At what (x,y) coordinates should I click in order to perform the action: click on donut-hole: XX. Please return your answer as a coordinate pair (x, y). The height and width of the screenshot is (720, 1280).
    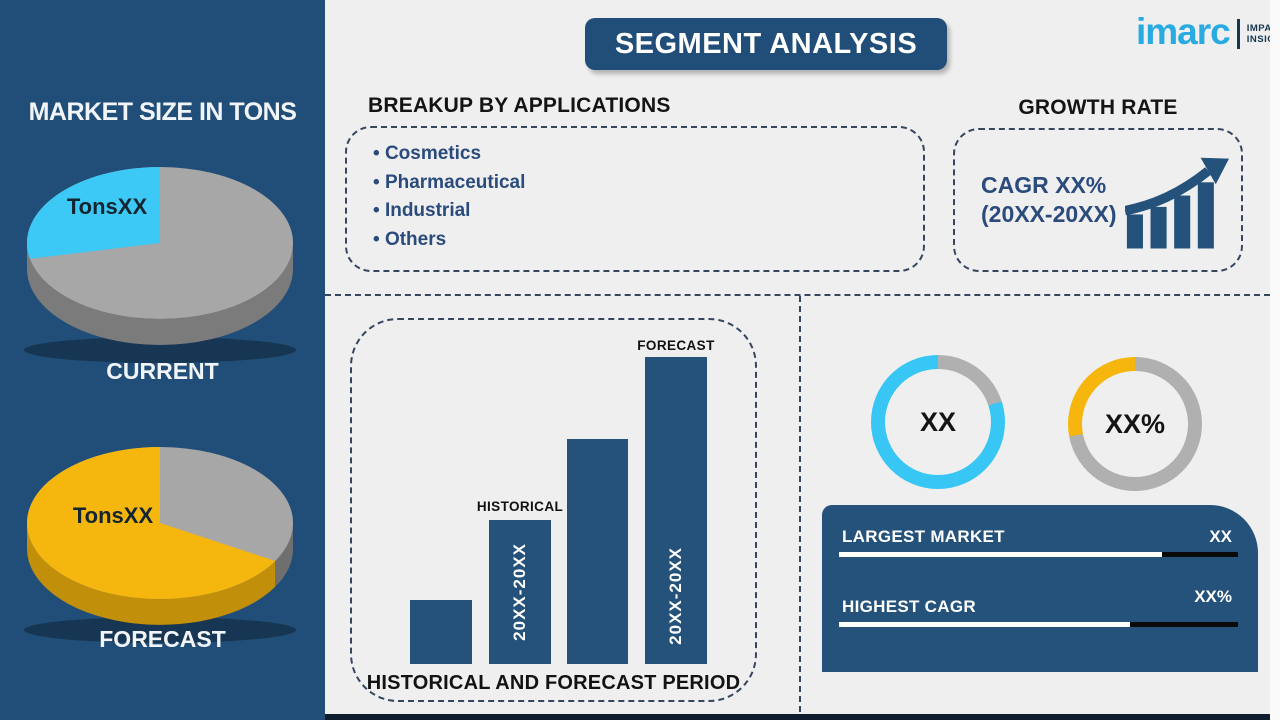
    Looking at the image, I should click on (938, 422).